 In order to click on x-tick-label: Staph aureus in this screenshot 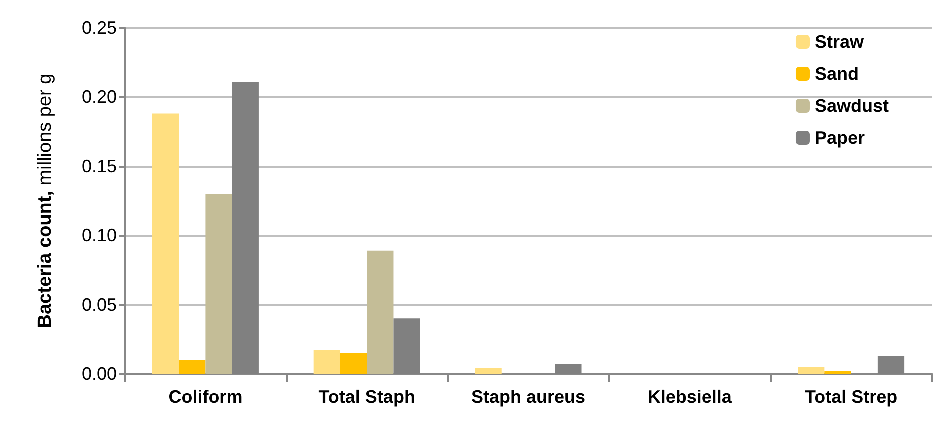, I will do `click(528, 397)`.